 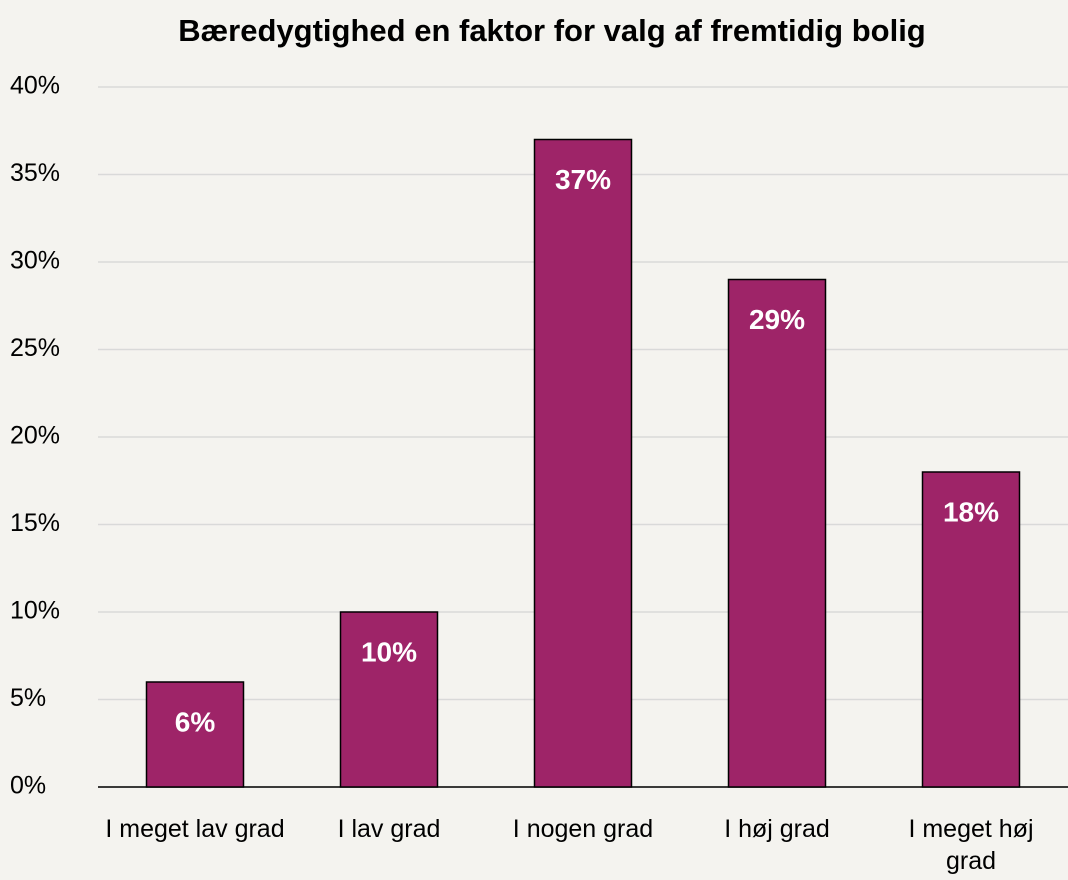 What do you see at coordinates (583, 179) in the screenshot?
I see `data-label: 37%` at bounding box center [583, 179].